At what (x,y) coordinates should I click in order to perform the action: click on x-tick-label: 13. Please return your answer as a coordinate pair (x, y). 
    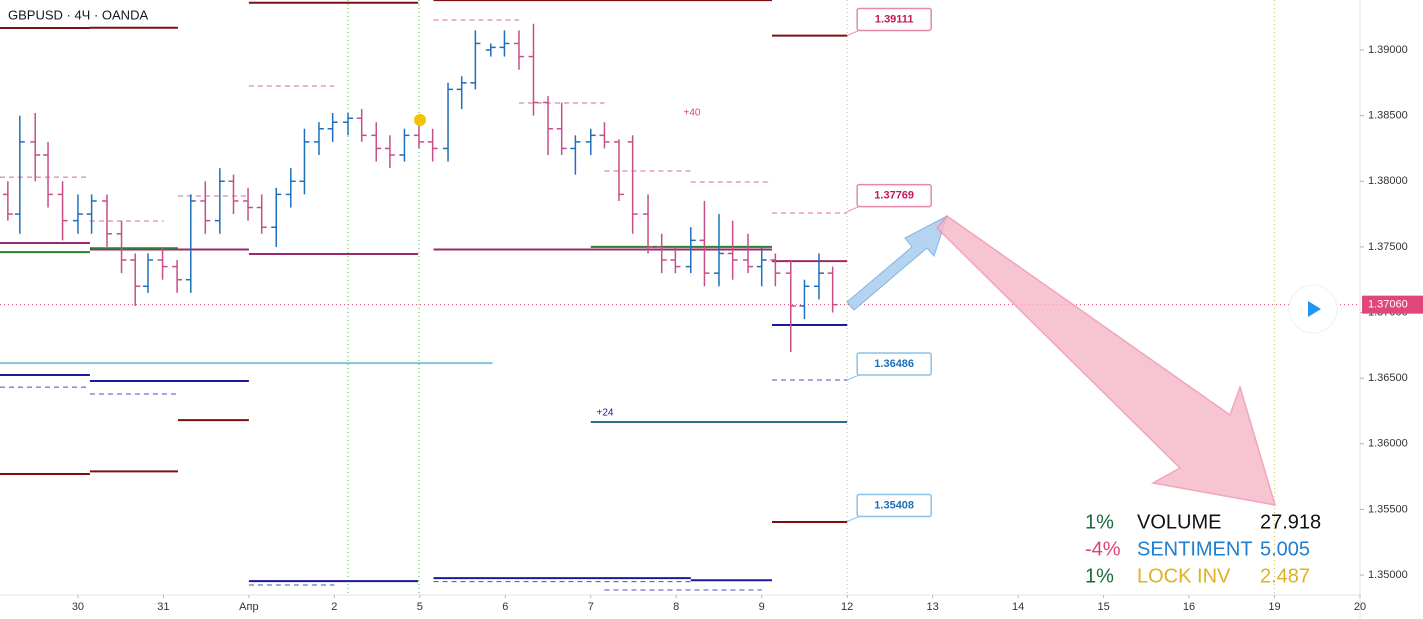
    Looking at the image, I should click on (933, 607).